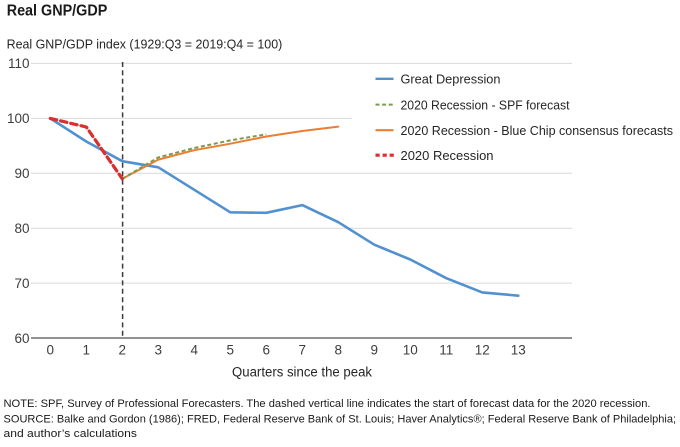 This screenshot has height=447, width=680. I want to click on svg-text: 90, so click(21, 173).